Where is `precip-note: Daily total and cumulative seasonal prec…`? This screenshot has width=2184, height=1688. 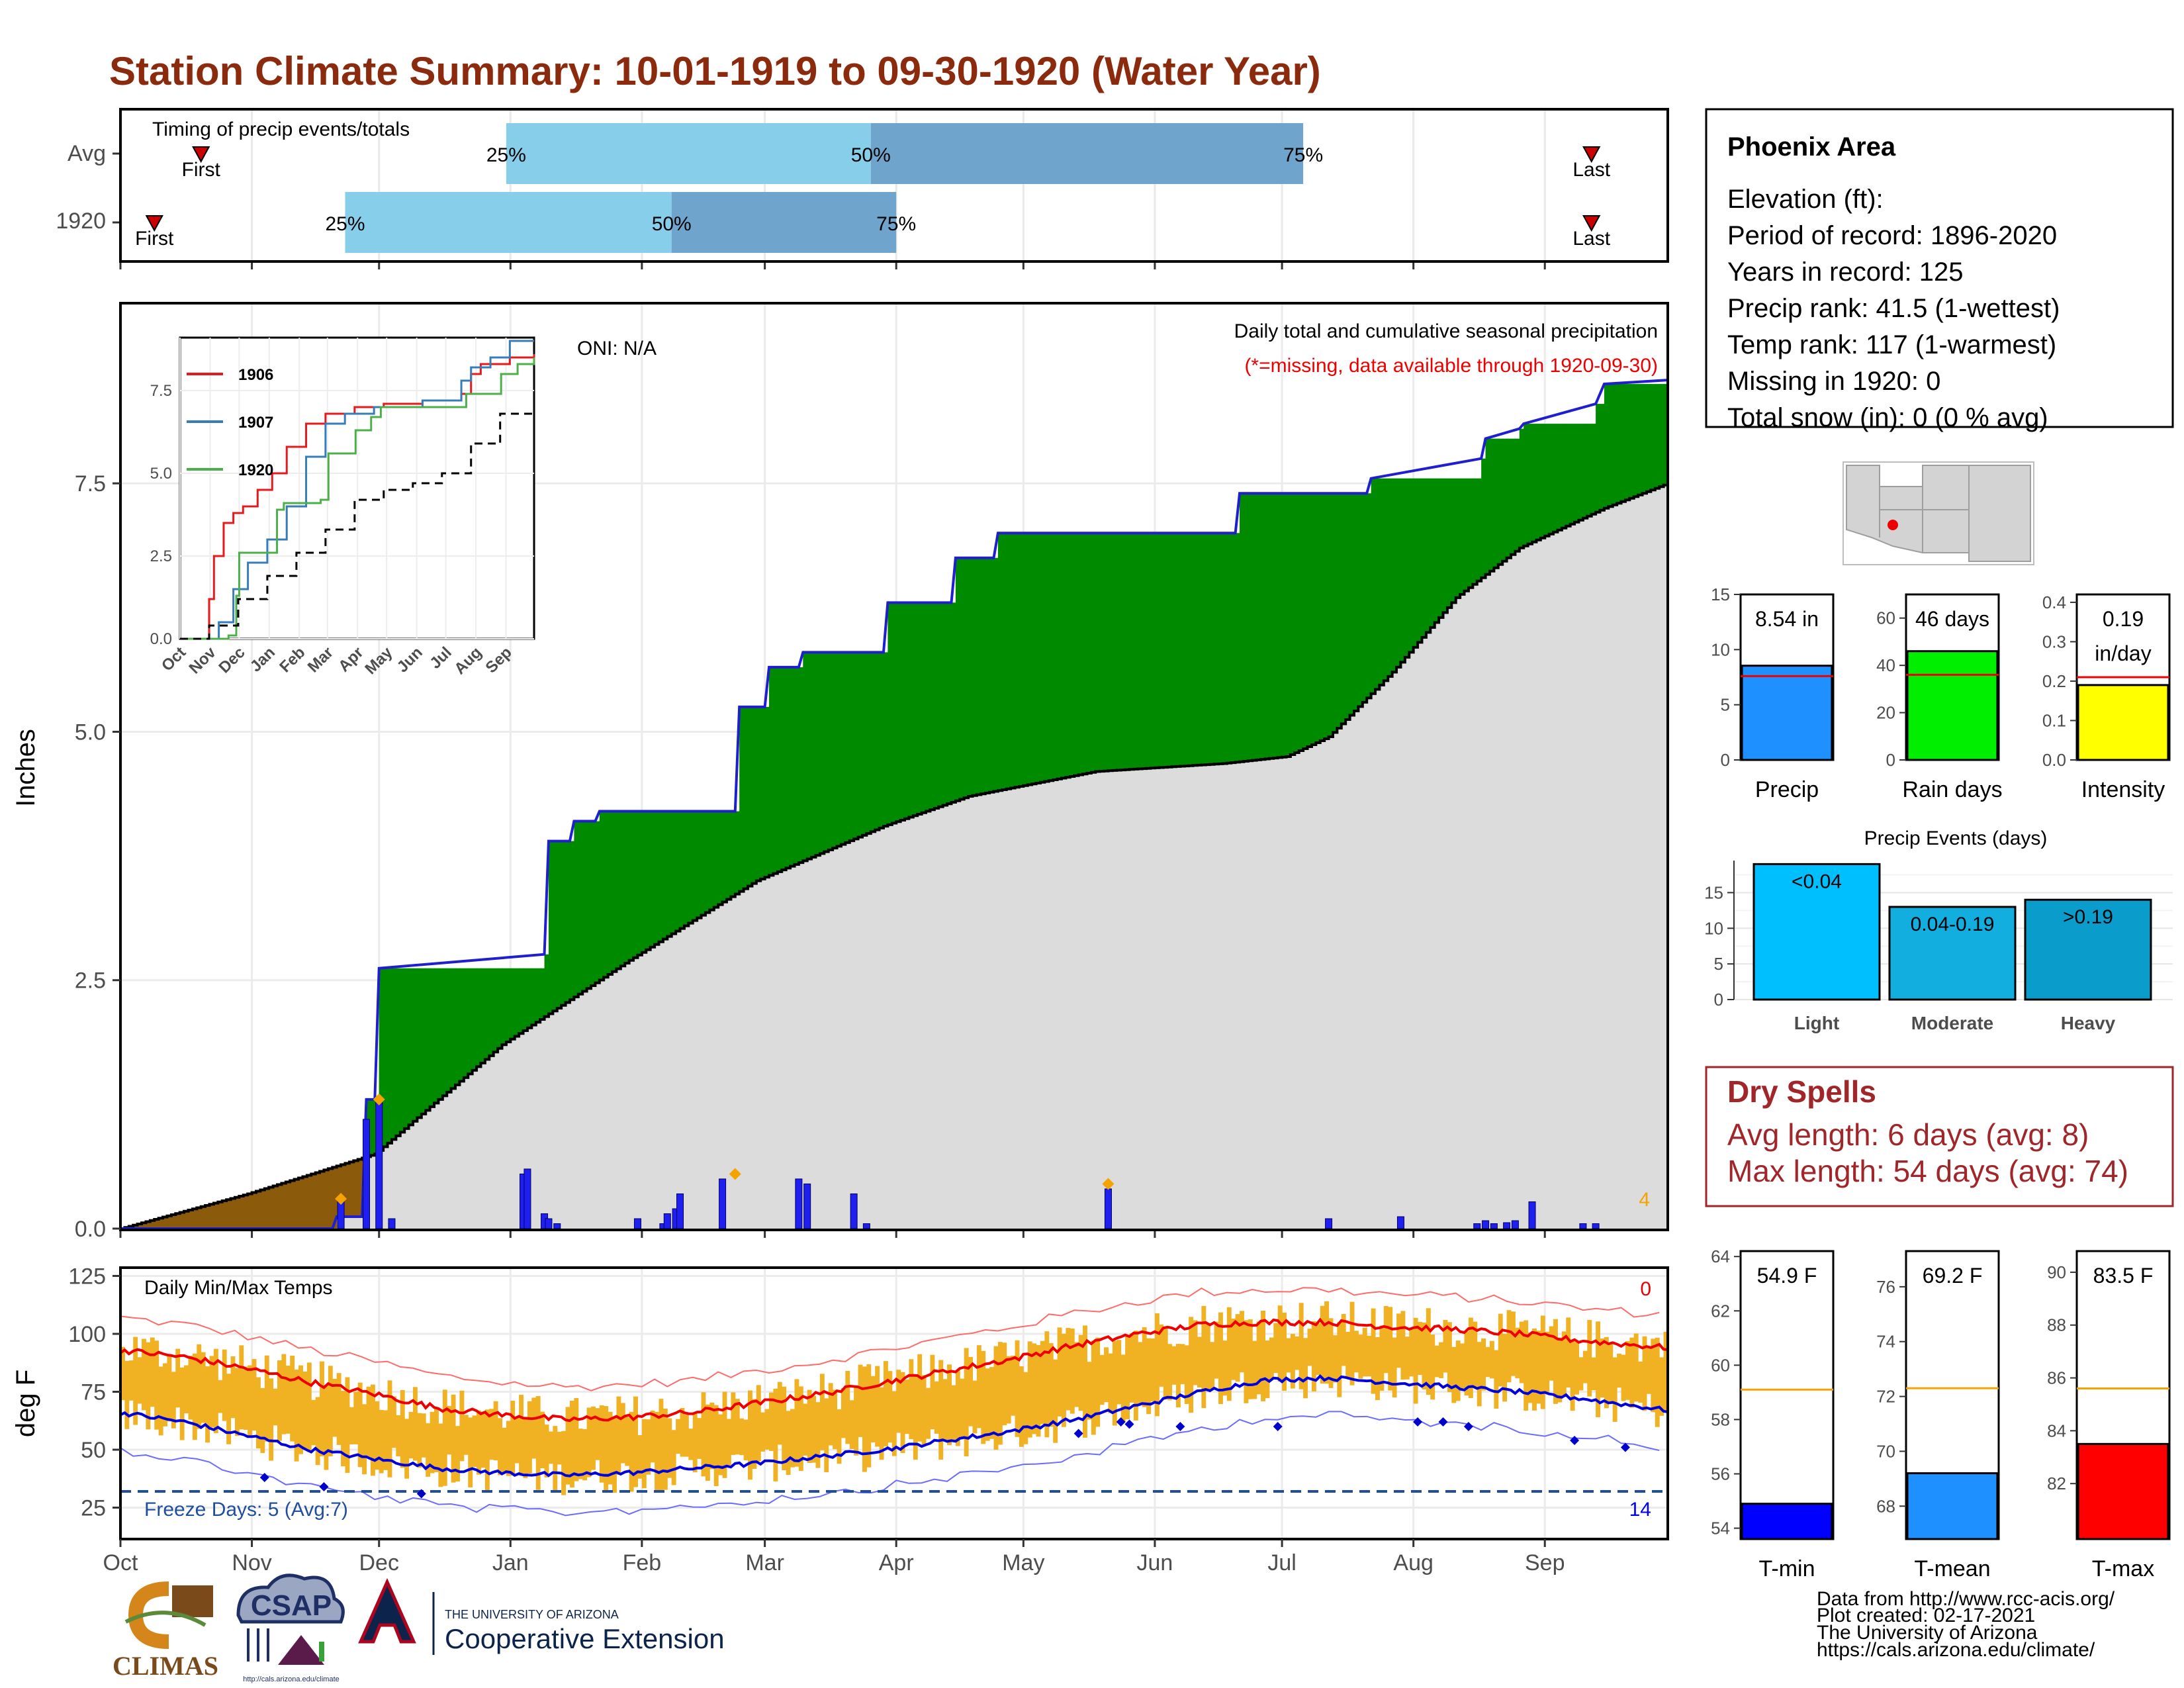 precip-note: Daily total and cumulative seasonal prec… is located at coordinates (1446, 331).